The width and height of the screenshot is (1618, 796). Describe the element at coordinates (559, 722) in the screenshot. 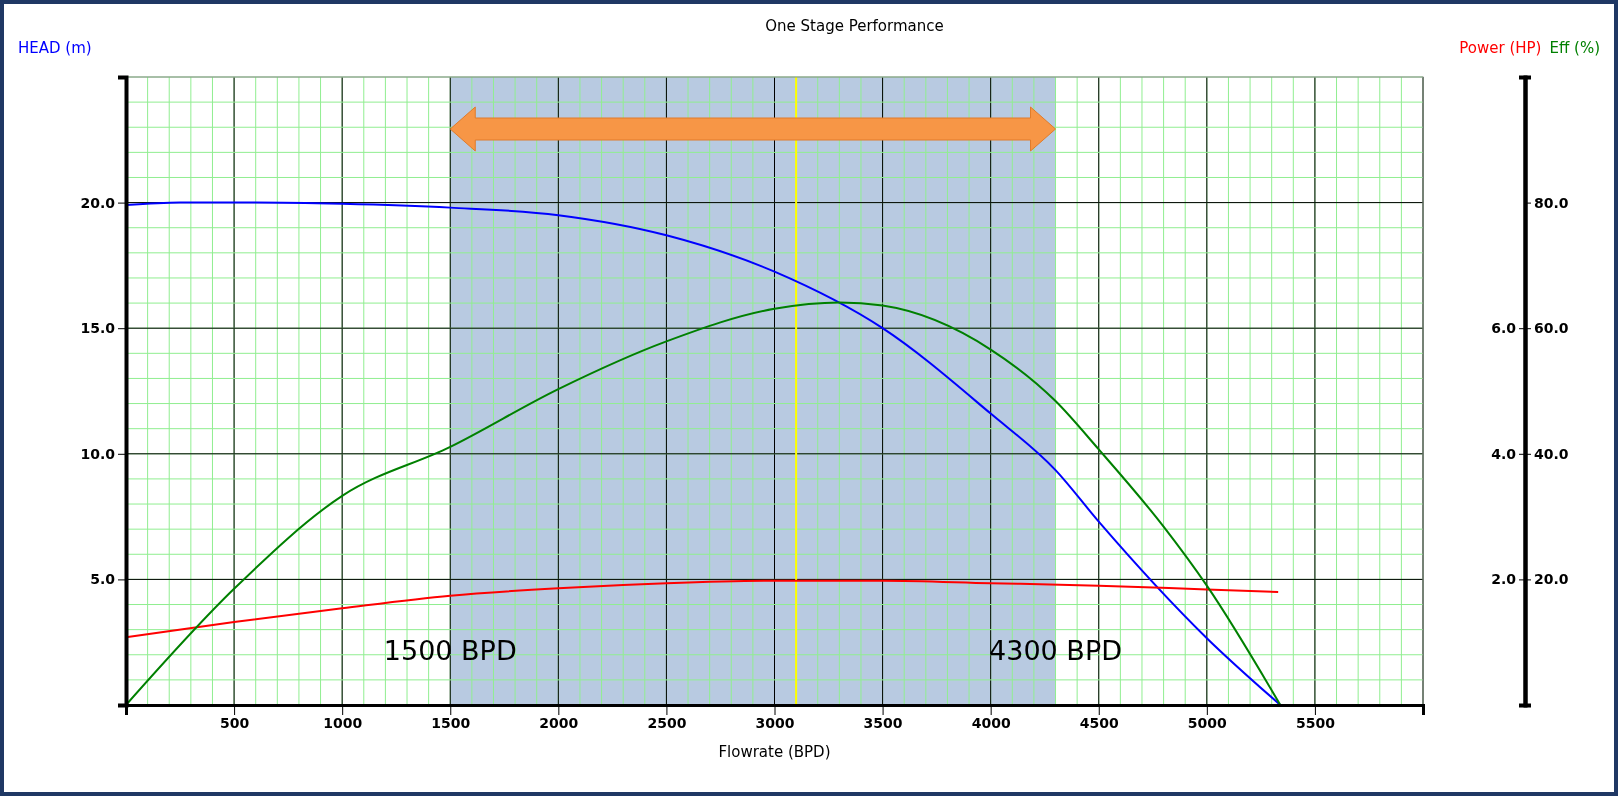

I see `x-tick-label: 2000` at that location.